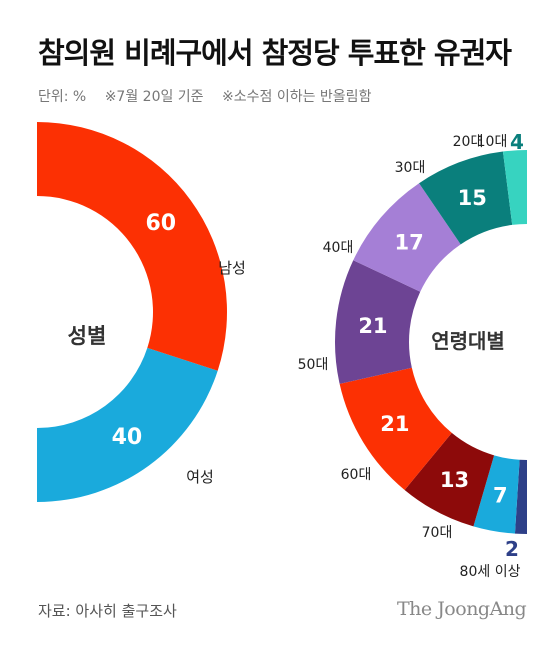 This screenshot has width=560, height=645. I want to click on unit-note-rounding: ※소수점 이하는 반올림함, so click(297, 97).